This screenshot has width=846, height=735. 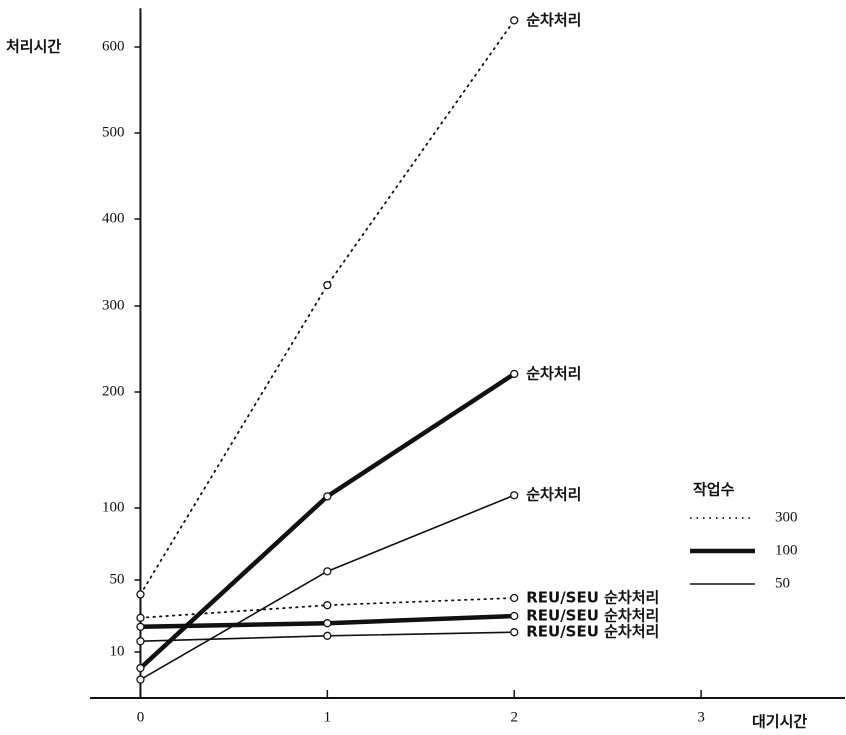 I want to click on legend-label: 300, so click(x=786, y=517).